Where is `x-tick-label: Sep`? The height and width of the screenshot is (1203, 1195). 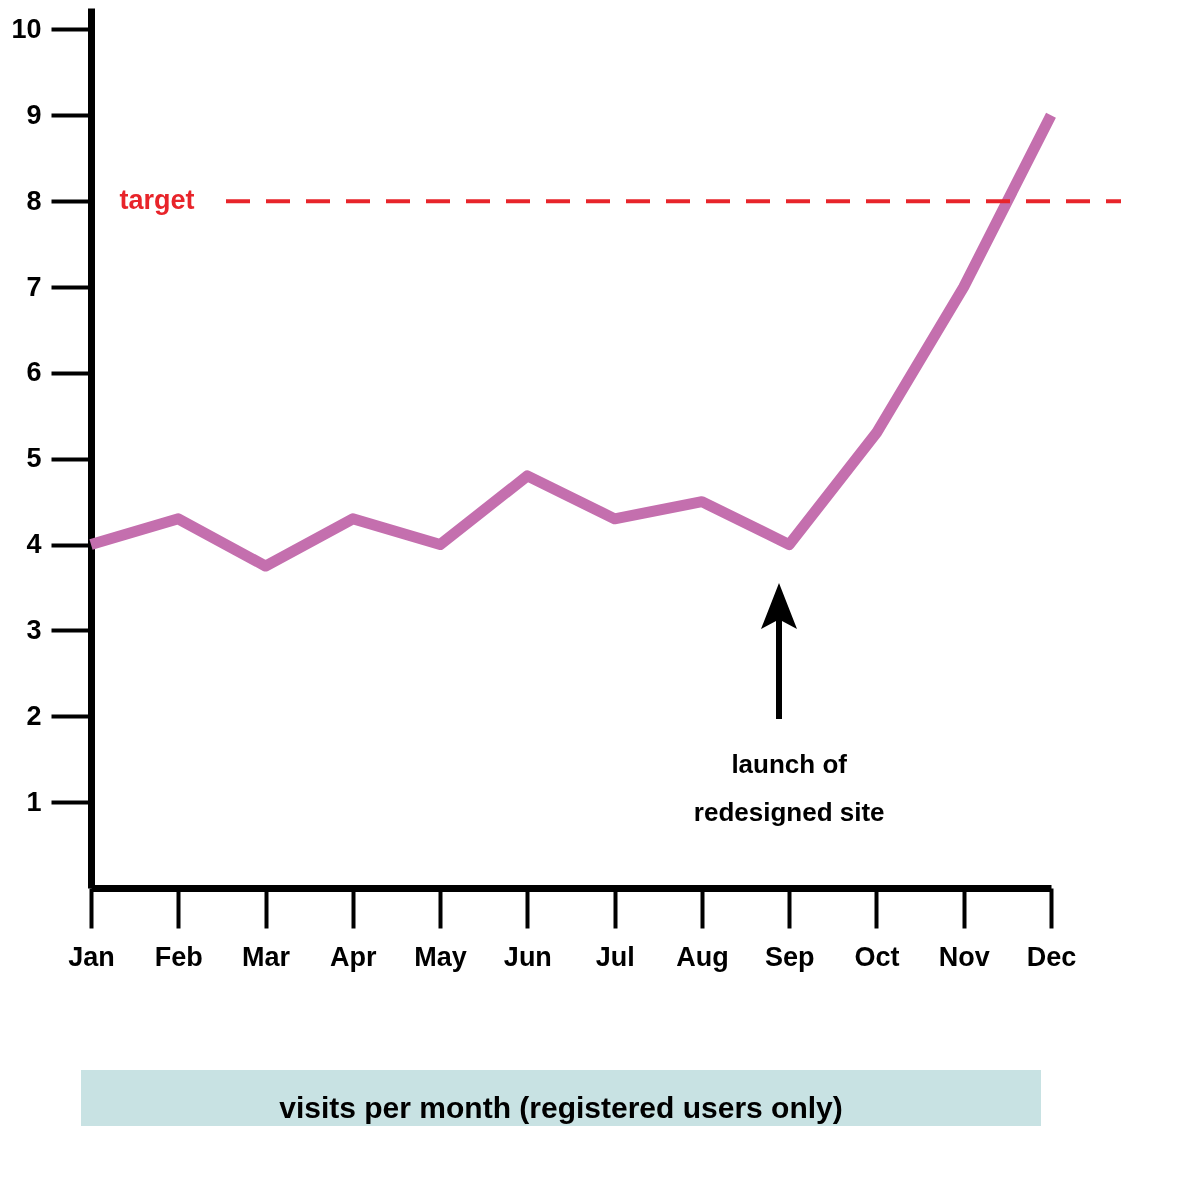 x-tick-label: Sep is located at coordinates (789, 956).